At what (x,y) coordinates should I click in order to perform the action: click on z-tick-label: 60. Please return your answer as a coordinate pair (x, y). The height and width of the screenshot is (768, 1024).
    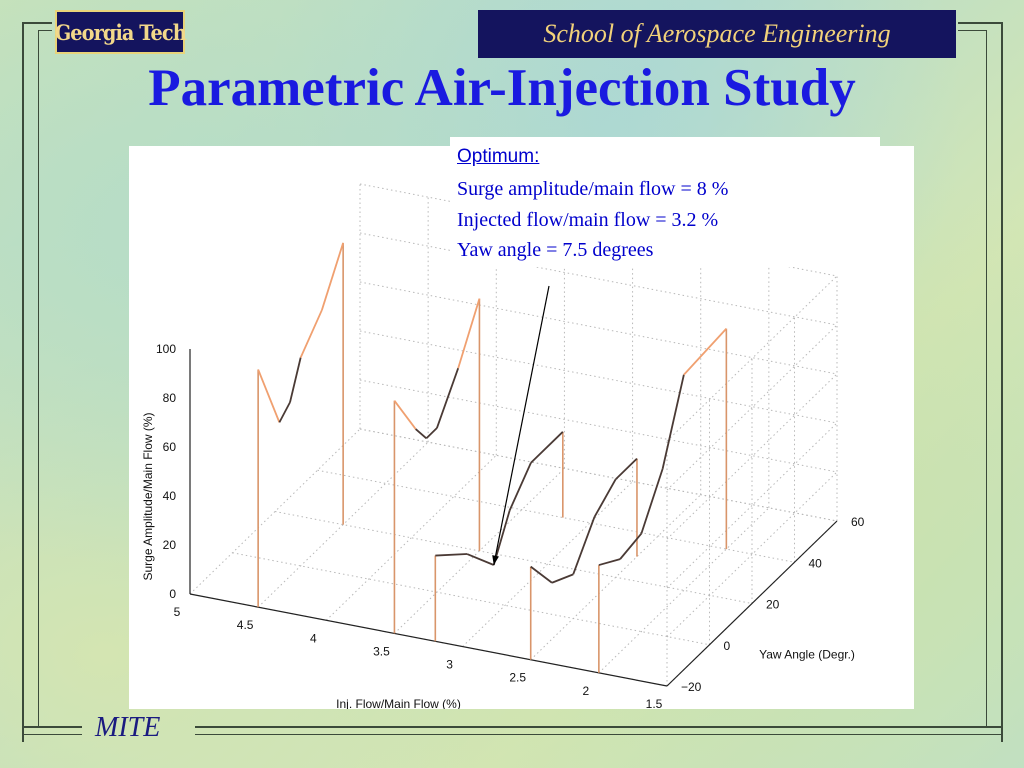
    Looking at the image, I should click on (170, 447).